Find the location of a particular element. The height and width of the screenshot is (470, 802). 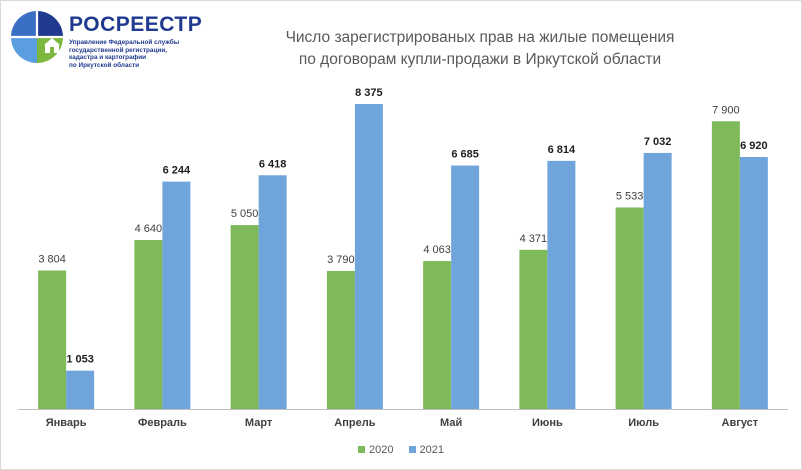

data-label-2020: 4 640 is located at coordinates (149, 229).